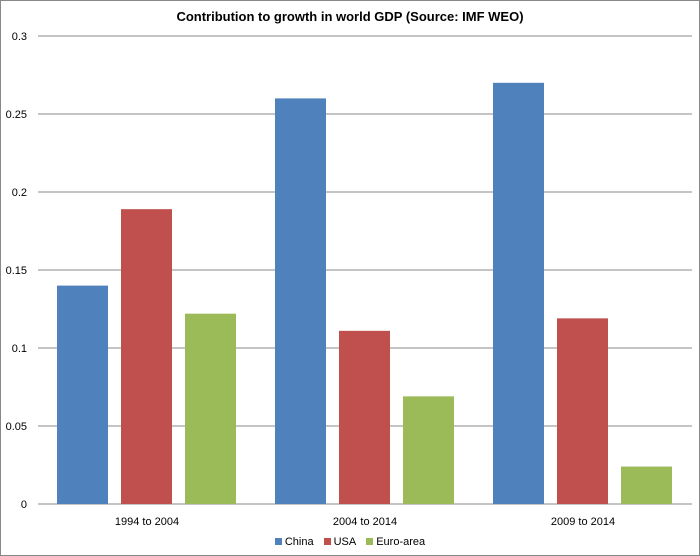 This screenshot has width=700, height=556. Describe the element at coordinates (147, 522) in the screenshot. I see `x-tick-label: 1994 to 2004` at that location.